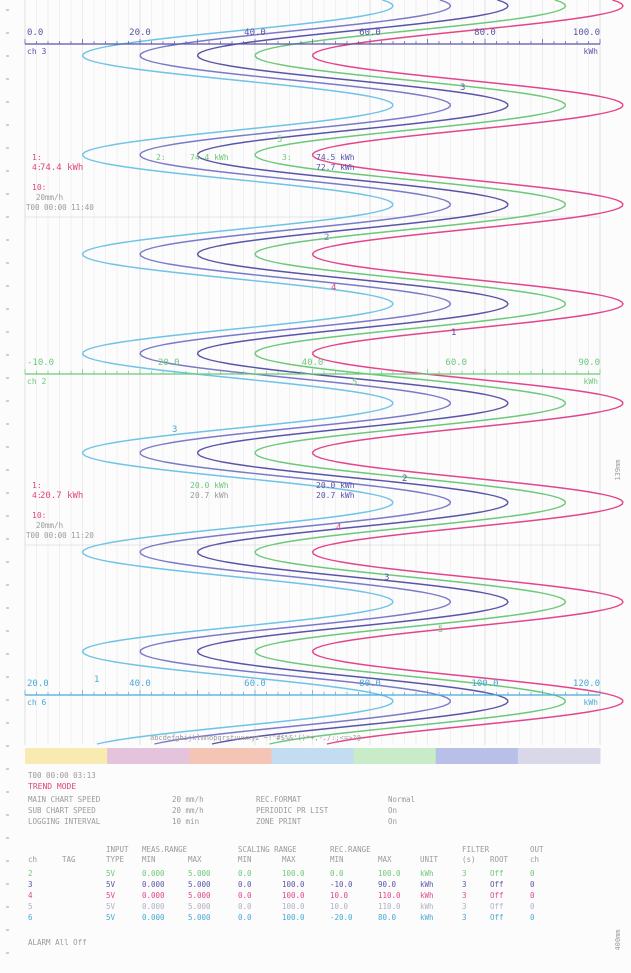 This screenshot has height=973, width=631. What do you see at coordinates (37, 157) in the screenshot?
I see `annotation-label: 1:` at bounding box center [37, 157].